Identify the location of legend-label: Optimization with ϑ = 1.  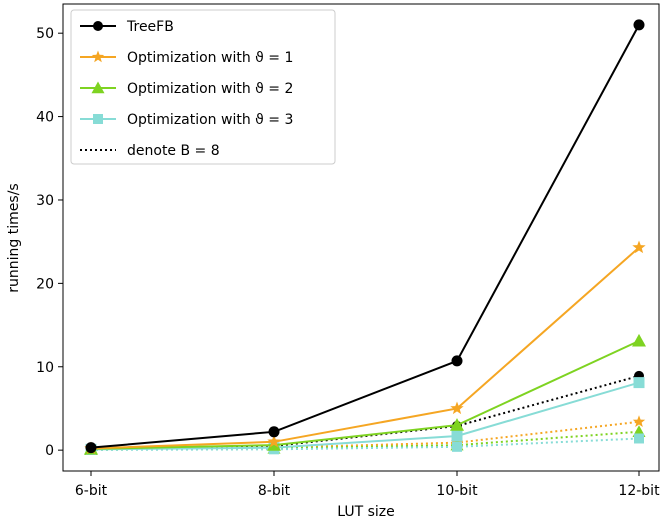
(210, 58).